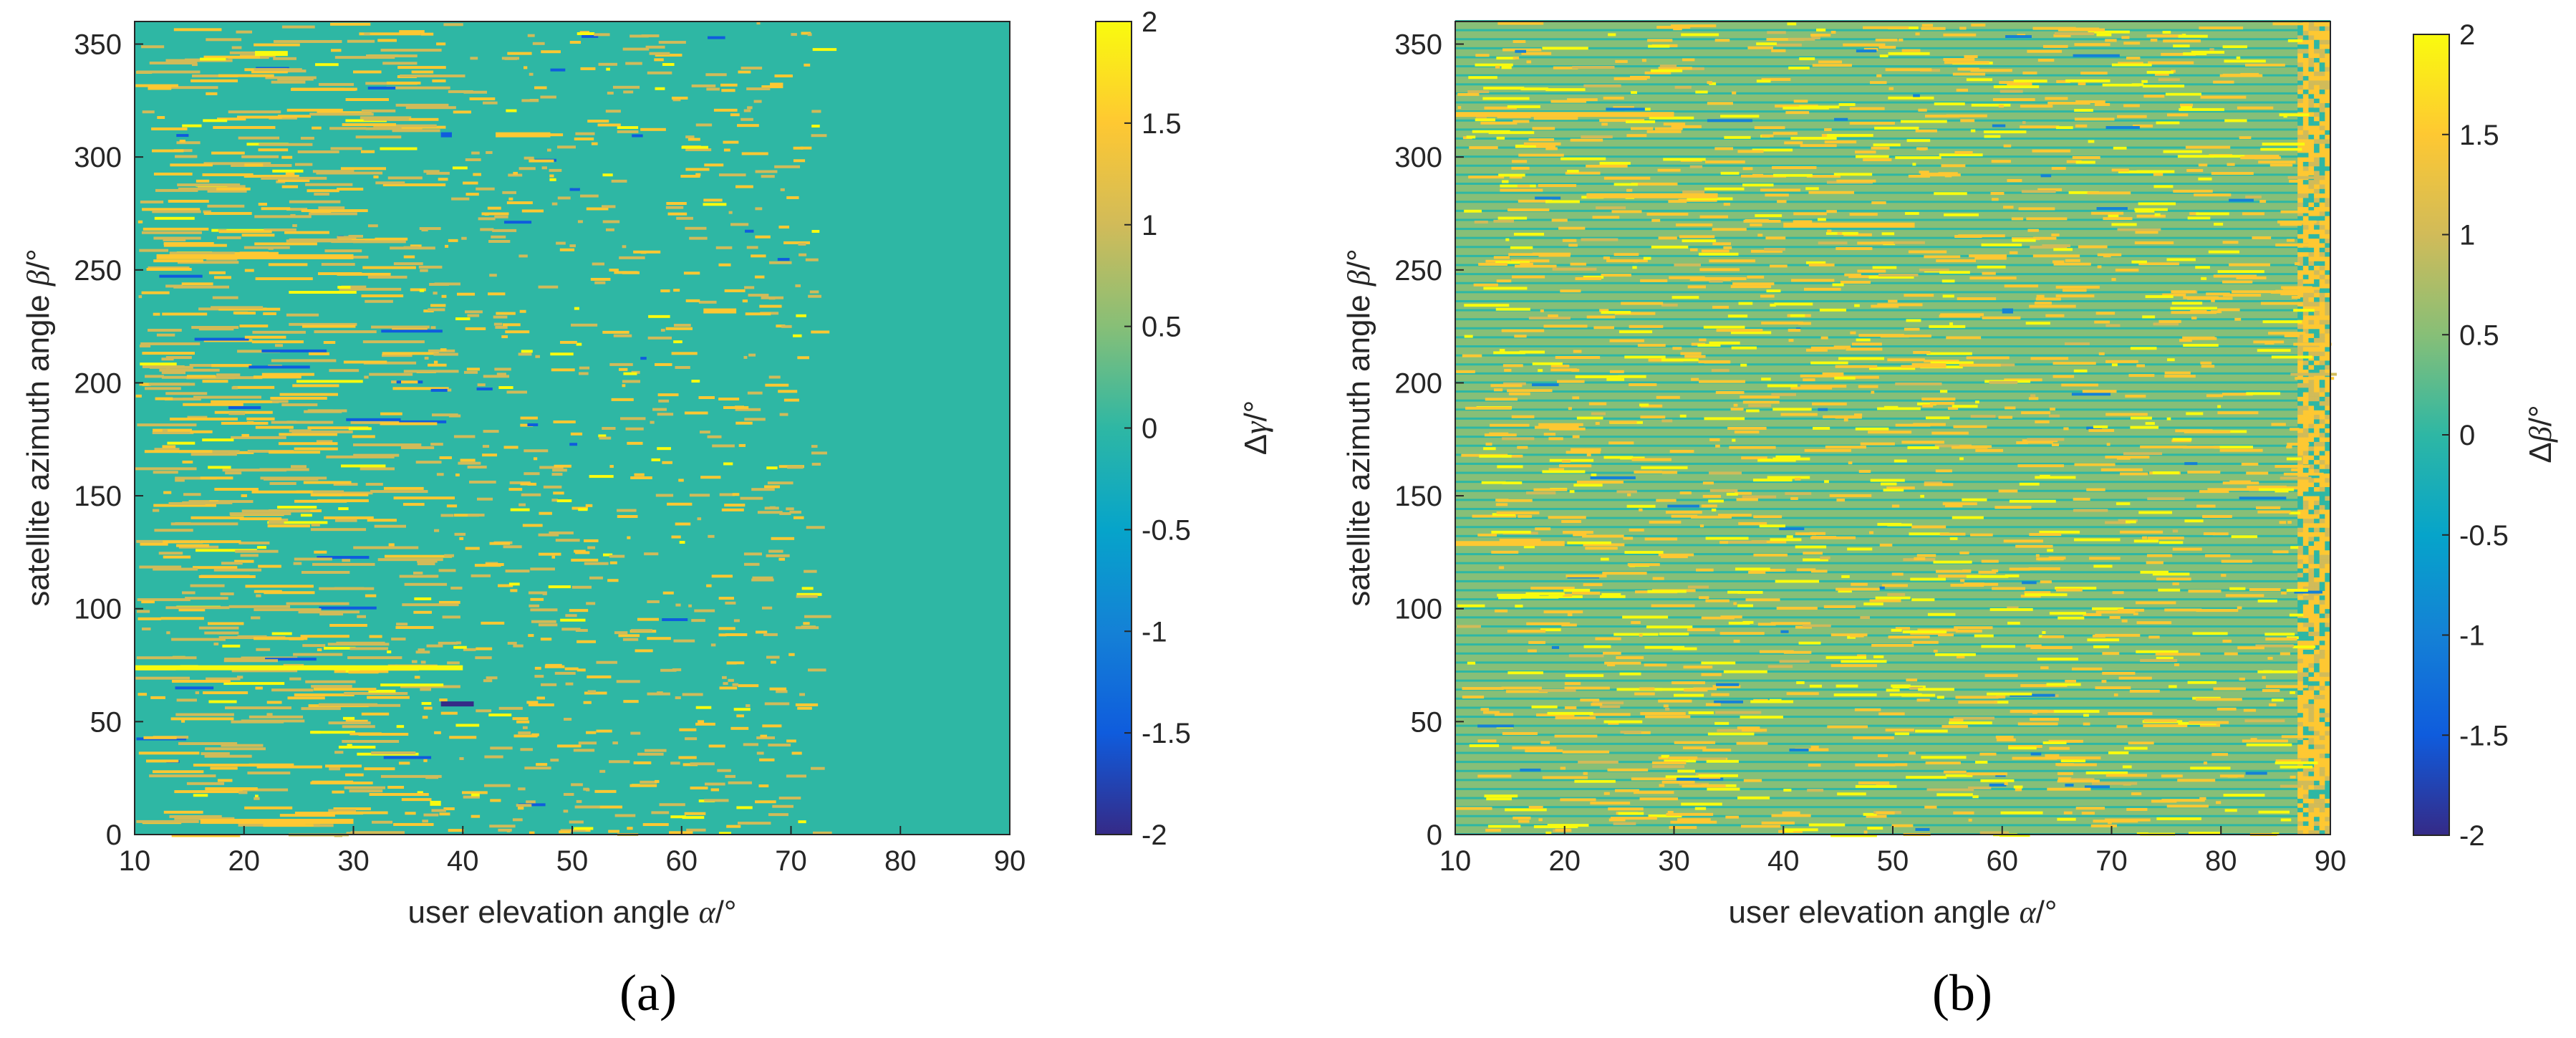 The width and height of the screenshot is (2576, 1038). What do you see at coordinates (2472, 836) in the screenshot?
I see `colorbar-tick-label: -2` at bounding box center [2472, 836].